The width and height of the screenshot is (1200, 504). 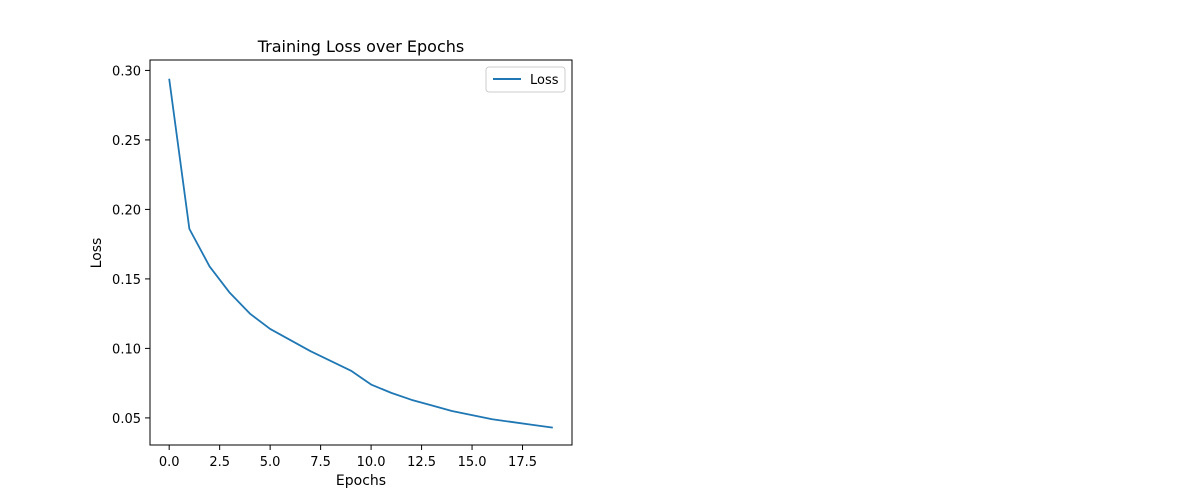 What do you see at coordinates (169, 462) in the screenshot?
I see `x-tick-label: 0.0` at bounding box center [169, 462].